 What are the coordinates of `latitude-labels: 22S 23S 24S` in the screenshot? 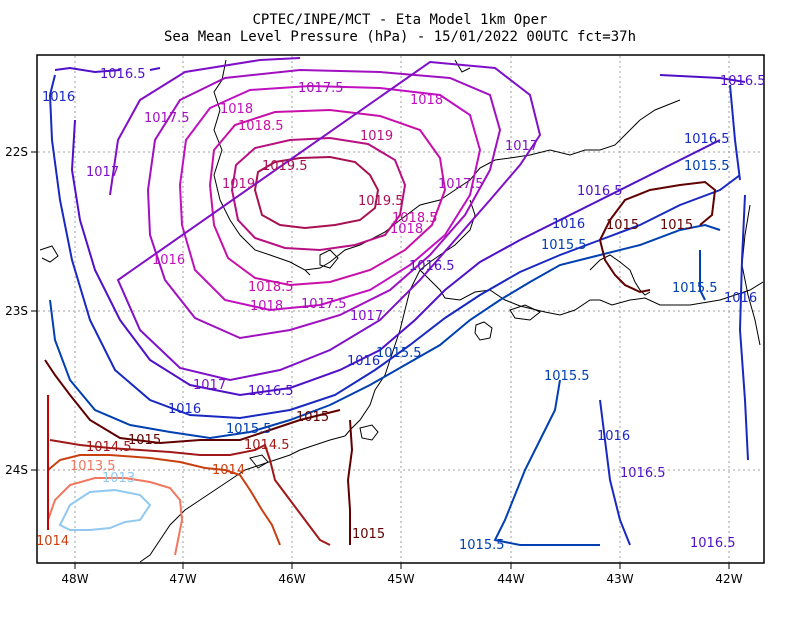 It's located at (16, 311).